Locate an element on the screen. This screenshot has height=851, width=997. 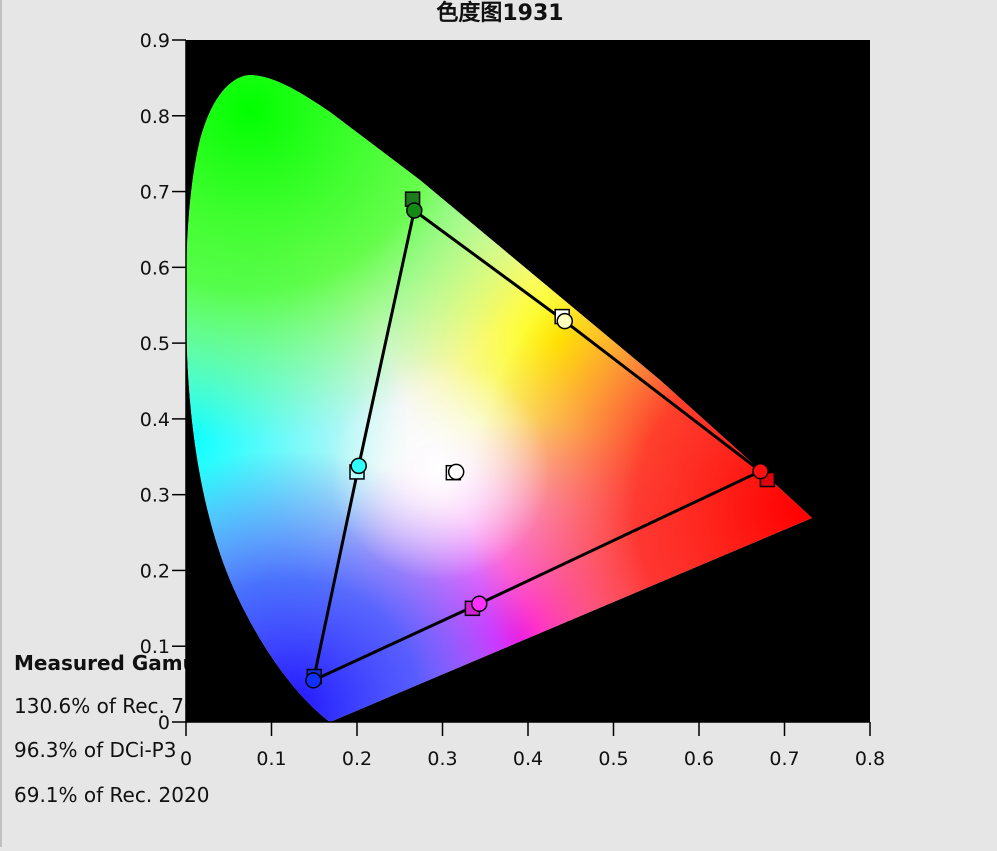
summary-line: 130.6% of Rec. 709 is located at coordinates (111, 706).